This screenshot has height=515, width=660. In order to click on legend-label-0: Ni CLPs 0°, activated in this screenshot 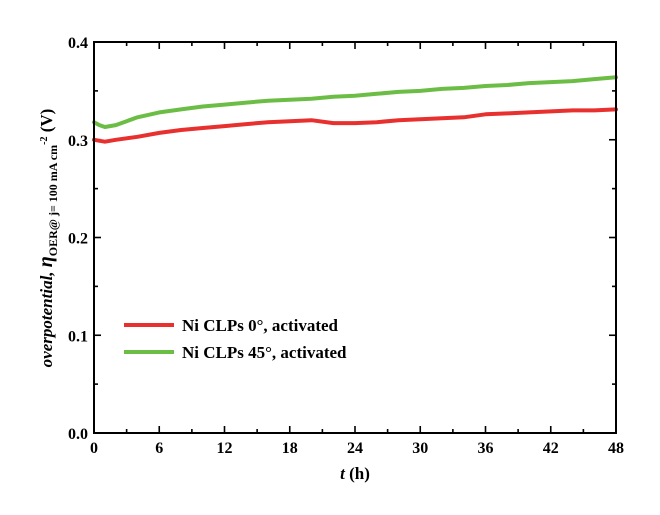, I will do `click(260, 325)`.